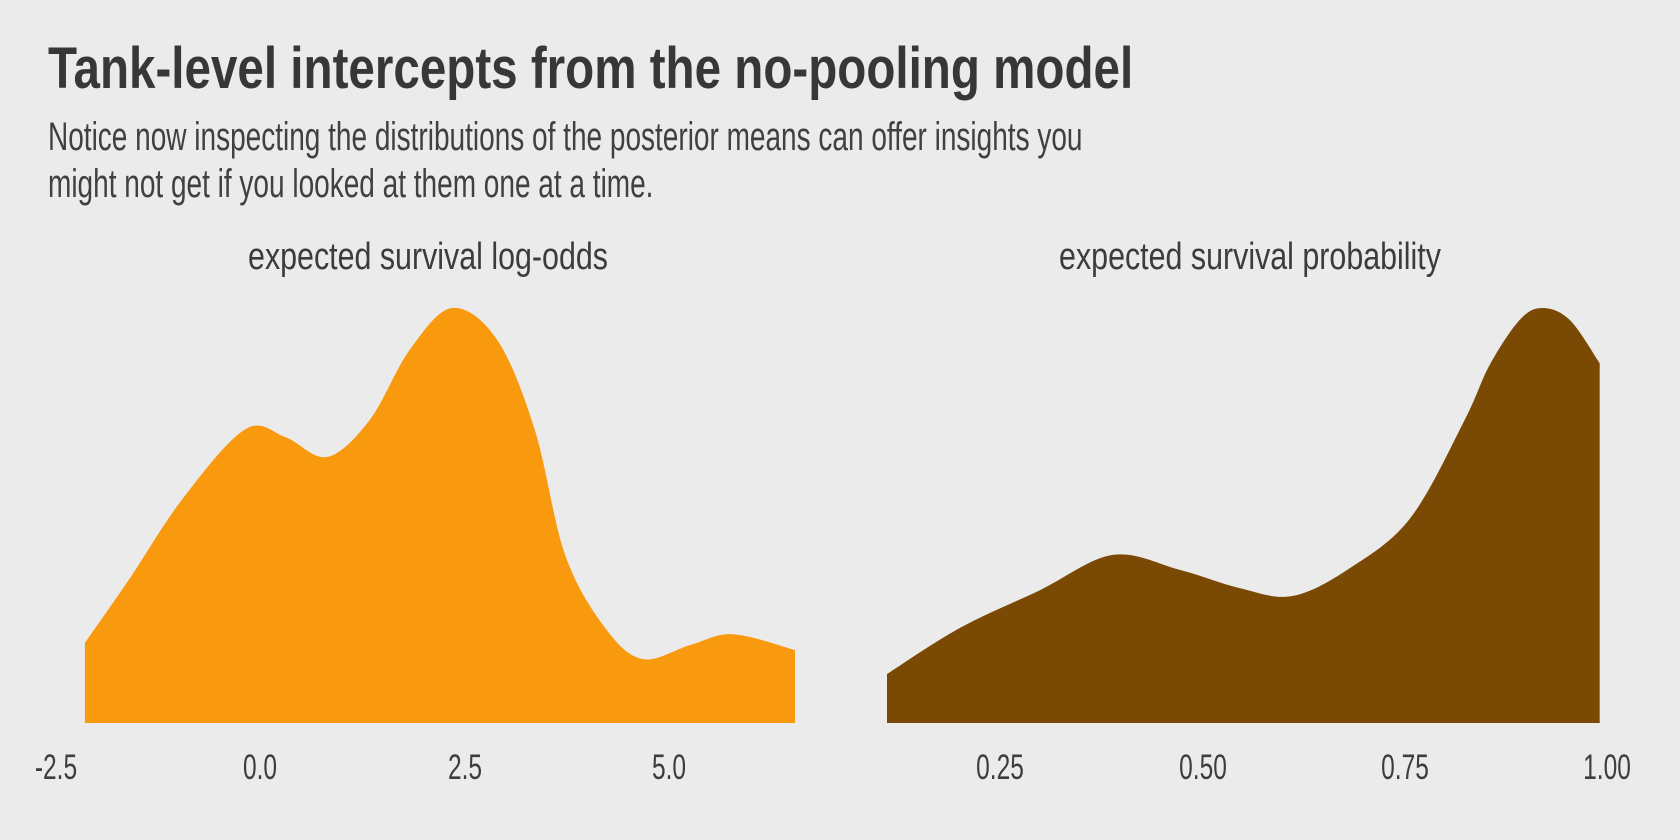  Describe the element at coordinates (1000, 767) in the screenshot. I see `x-tick-label: 0.25` at that location.